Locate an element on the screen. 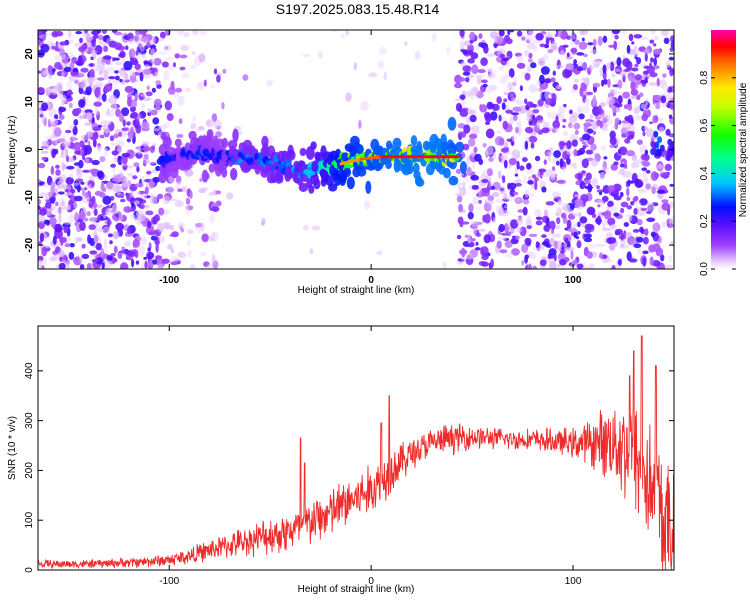 The image size is (750, 600). colorbar-label: Normalized spectral amplitude is located at coordinates (743, 149).